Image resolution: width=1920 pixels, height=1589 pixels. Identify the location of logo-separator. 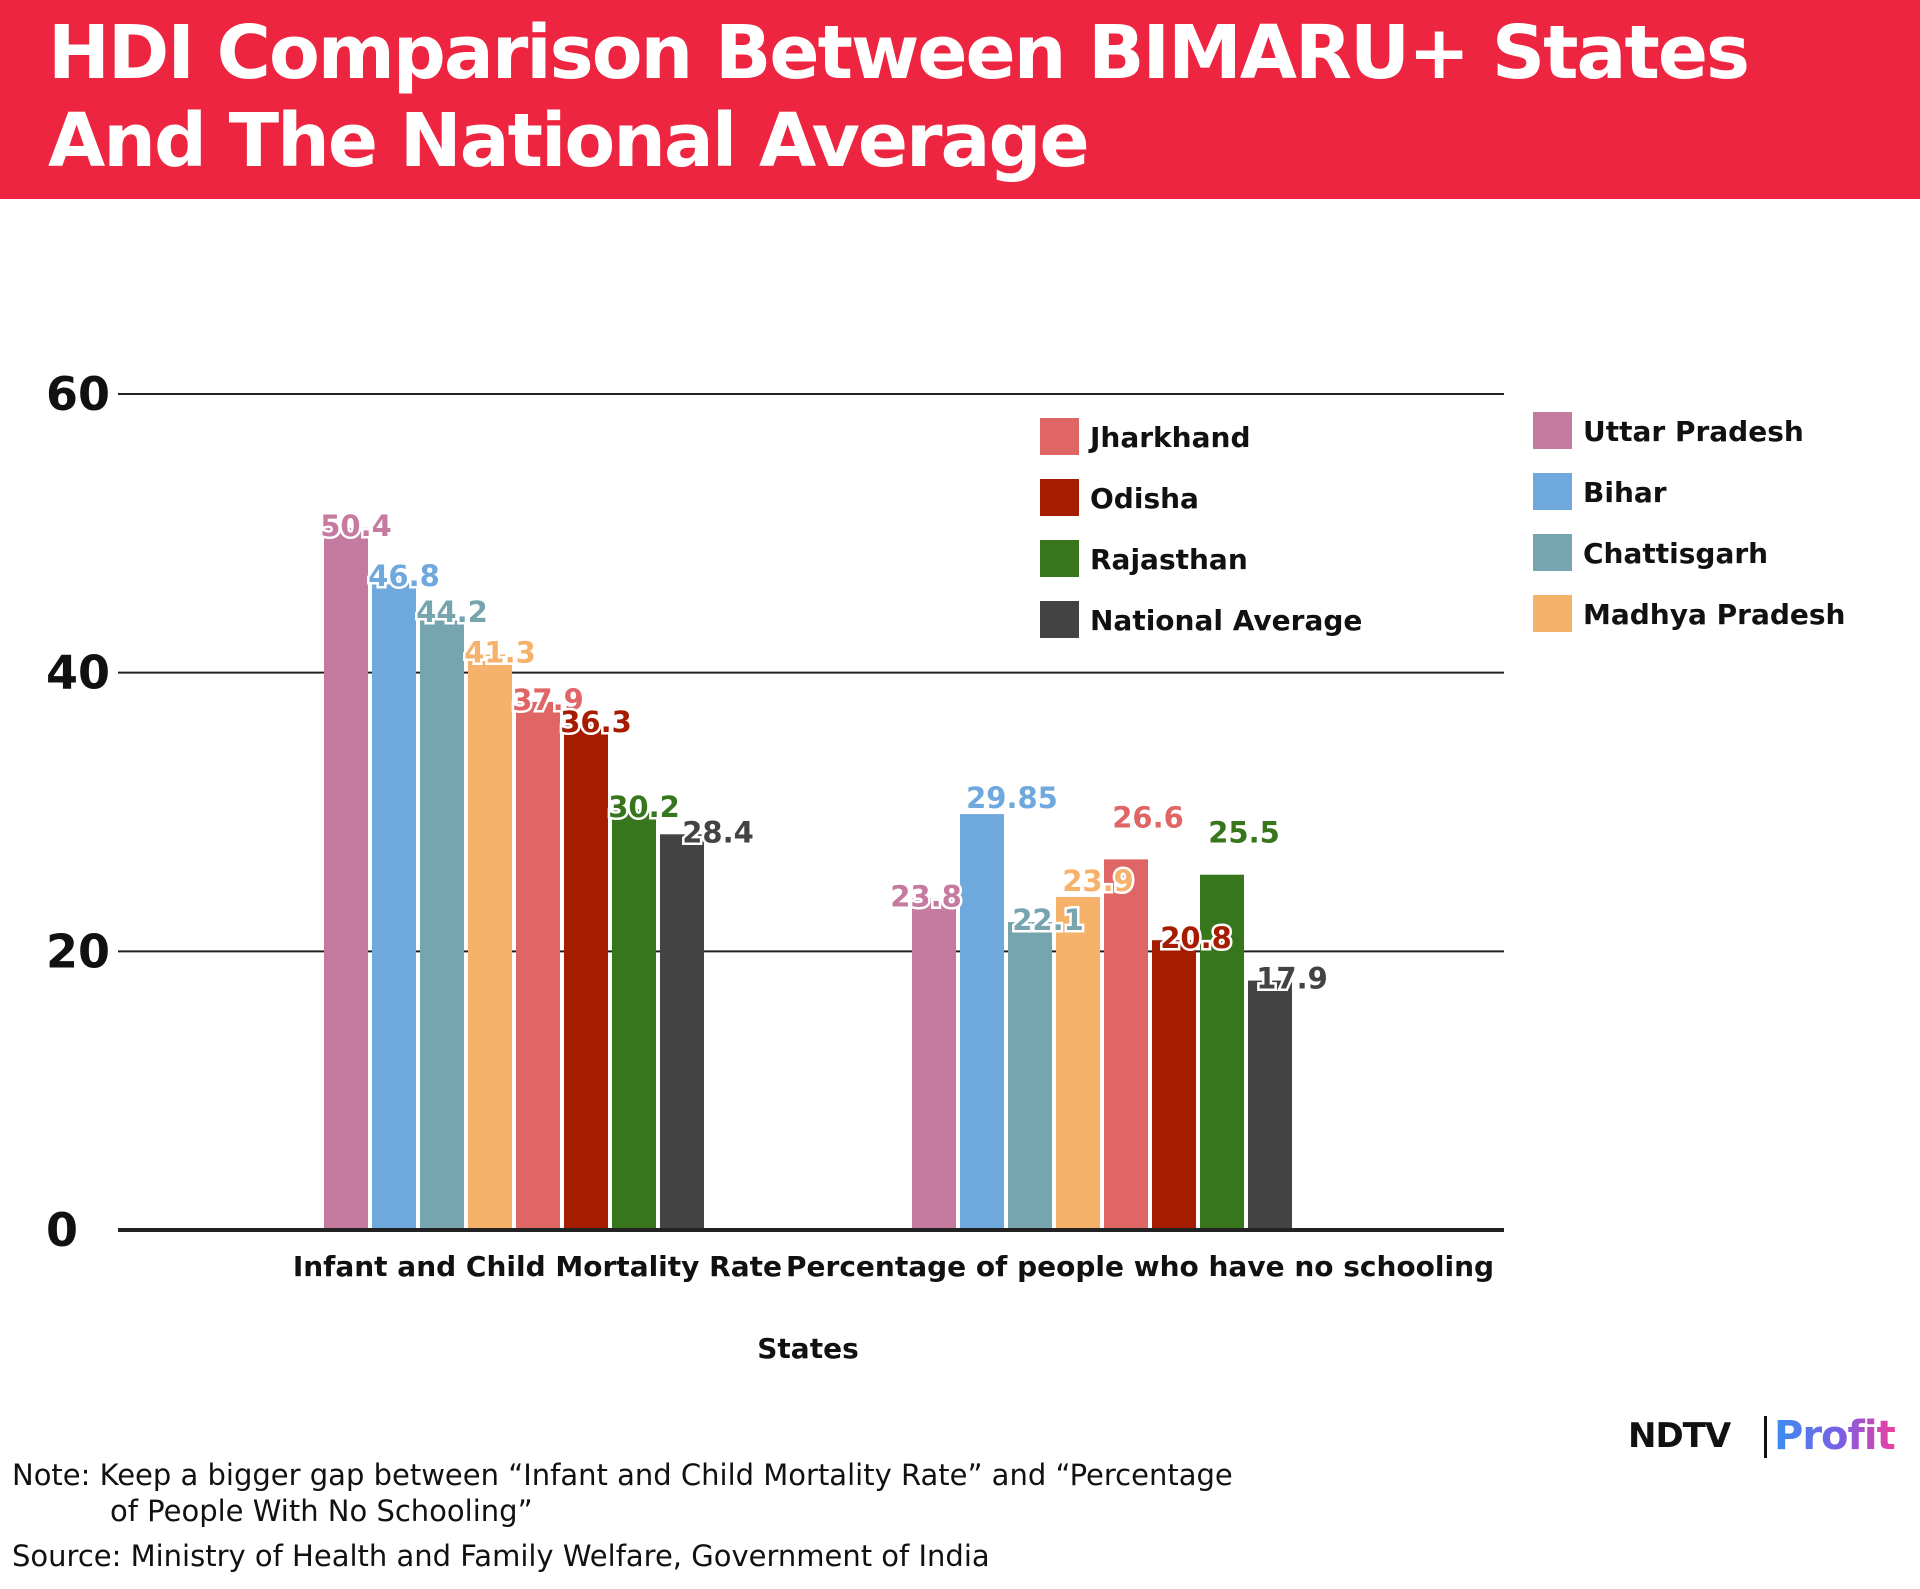
(1765, 1437).